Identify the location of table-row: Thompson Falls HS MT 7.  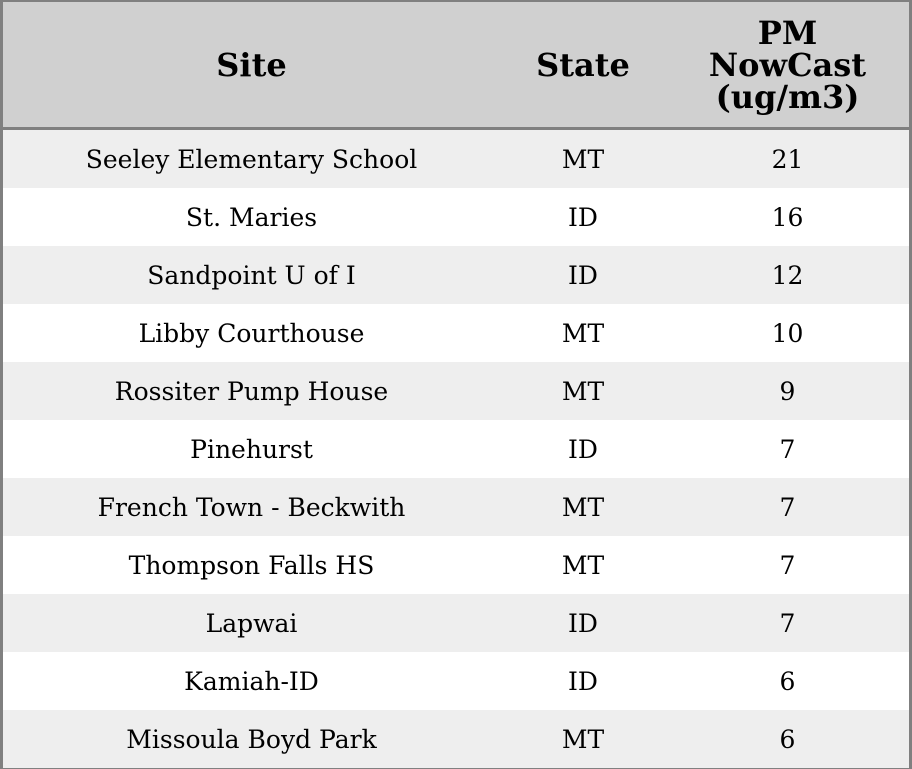
(456, 565).